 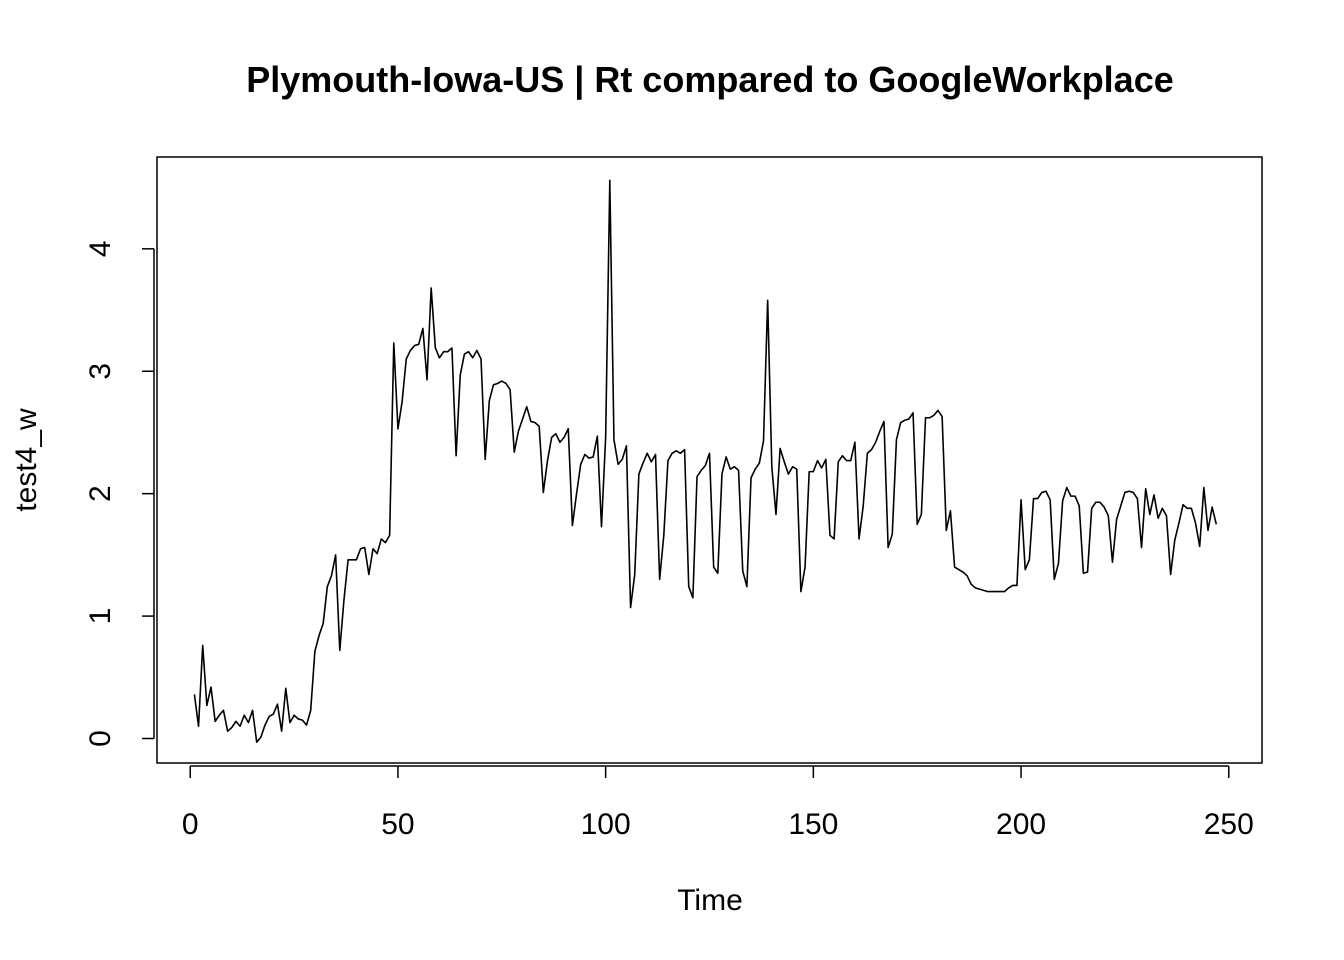 What do you see at coordinates (606, 824) in the screenshot?
I see `x-tick-label: 100` at bounding box center [606, 824].